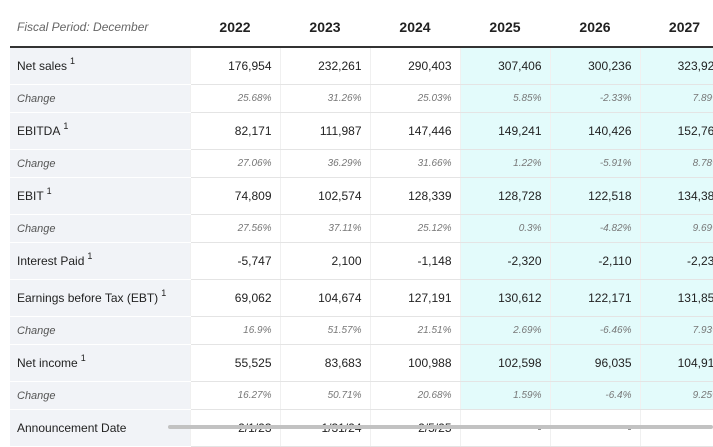  Describe the element at coordinates (414, 363) in the screenshot. I see `cell-value: 100,988` at that location.